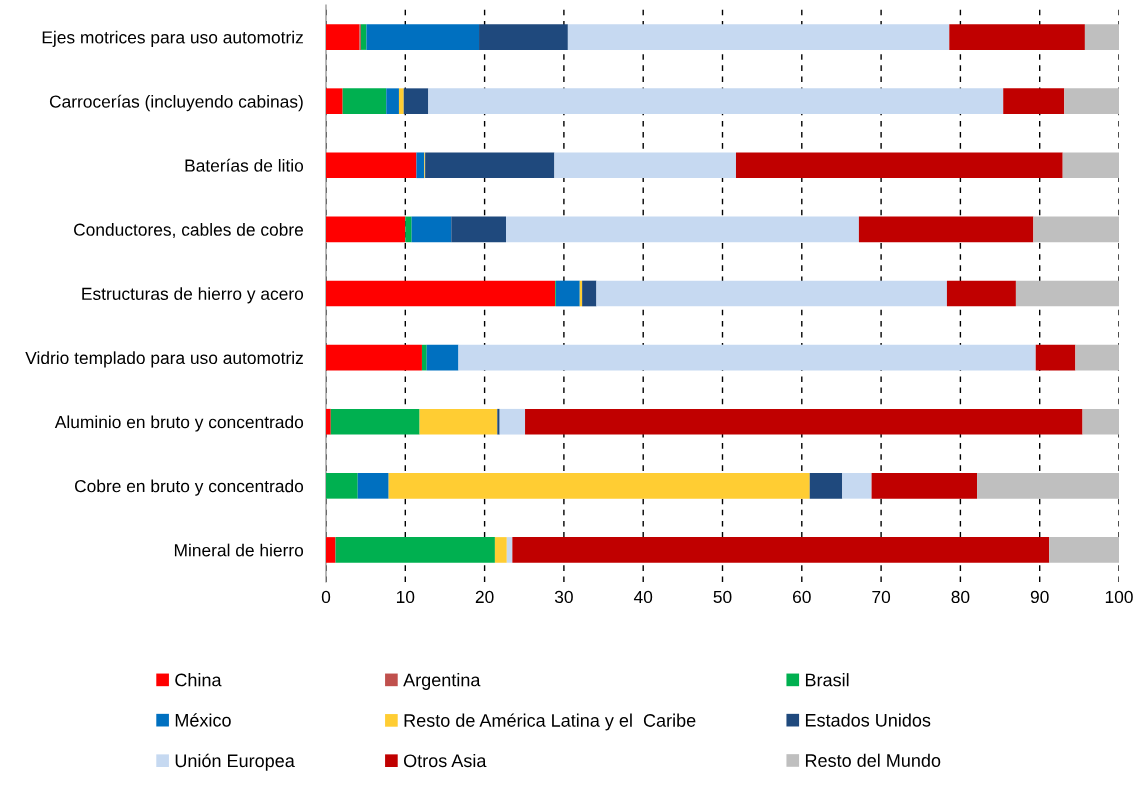 The image size is (1143, 787). What do you see at coordinates (235, 762) in the screenshot?
I see `legend-label: Unión Europea` at bounding box center [235, 762].